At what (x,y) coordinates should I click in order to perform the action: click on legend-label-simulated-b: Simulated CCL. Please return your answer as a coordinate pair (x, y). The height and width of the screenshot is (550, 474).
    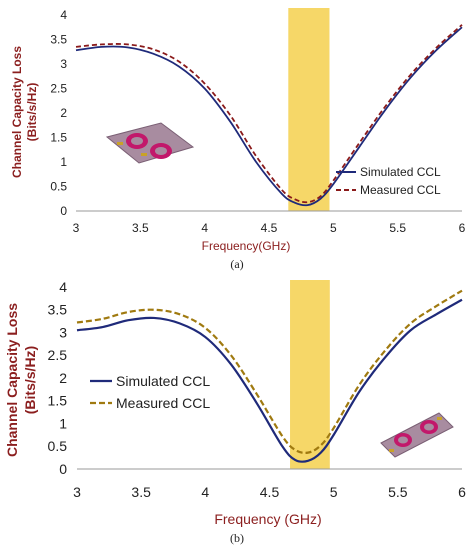
    Looking at the image, I should click on (163, 381).